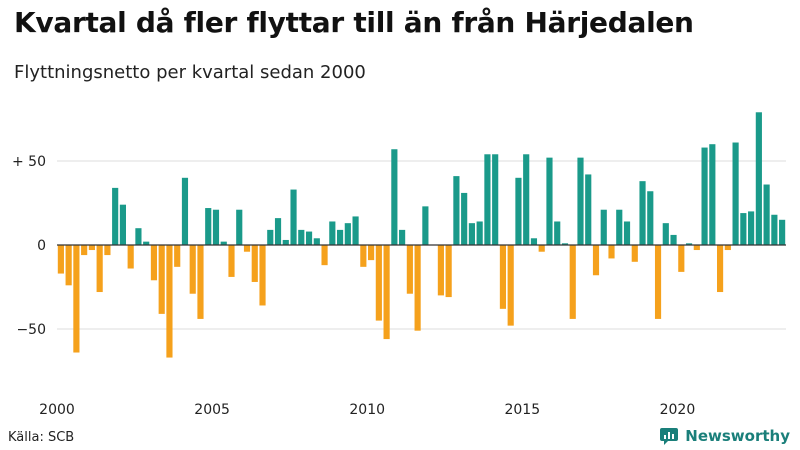 This screenshot has width=800, height=450. Describe the element at coordinates (41, 437) in the screenshot. I see `source-note: Källa: SCB` at that location.